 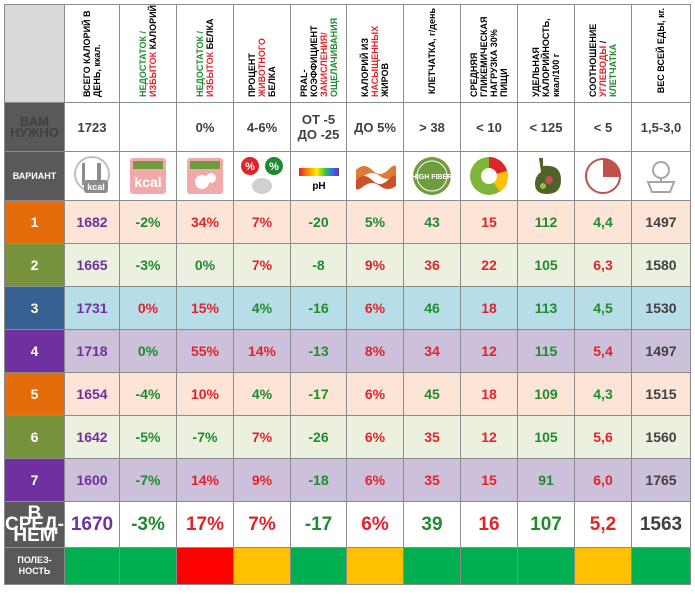 What do you see at coordinates (333, 57) in the screenshot?
I see `column-header-part: ОЩЕЛАЧИВАНИЯ` at bounding box center [333, 57].